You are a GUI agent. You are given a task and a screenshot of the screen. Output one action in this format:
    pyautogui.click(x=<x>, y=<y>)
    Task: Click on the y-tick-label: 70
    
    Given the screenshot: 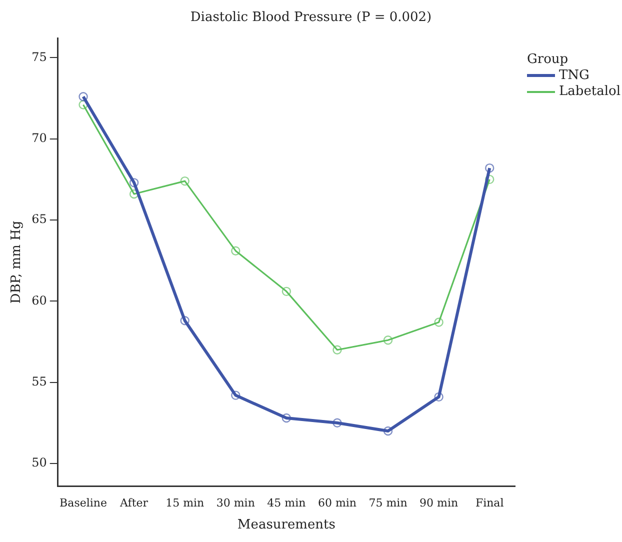 What is the action you would take?
    pyautogui.click(x=39, y=137)
    